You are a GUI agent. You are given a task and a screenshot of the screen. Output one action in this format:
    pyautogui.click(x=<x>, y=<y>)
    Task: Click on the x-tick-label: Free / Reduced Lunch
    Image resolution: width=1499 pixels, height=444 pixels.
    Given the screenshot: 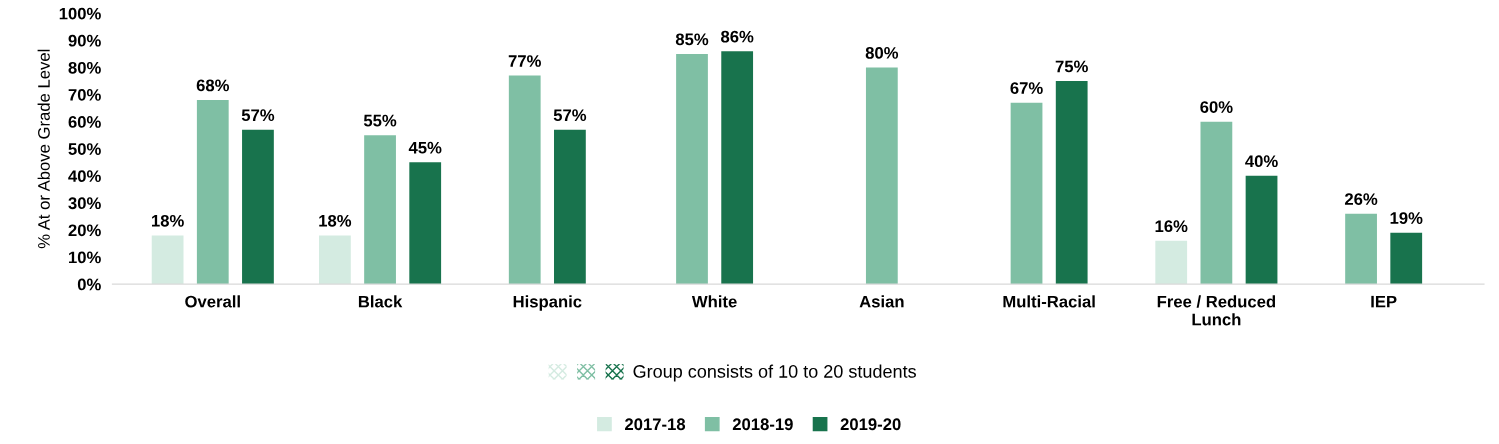 What is the action you would take?
    pyautogui.click(x=1216, y=310)
    